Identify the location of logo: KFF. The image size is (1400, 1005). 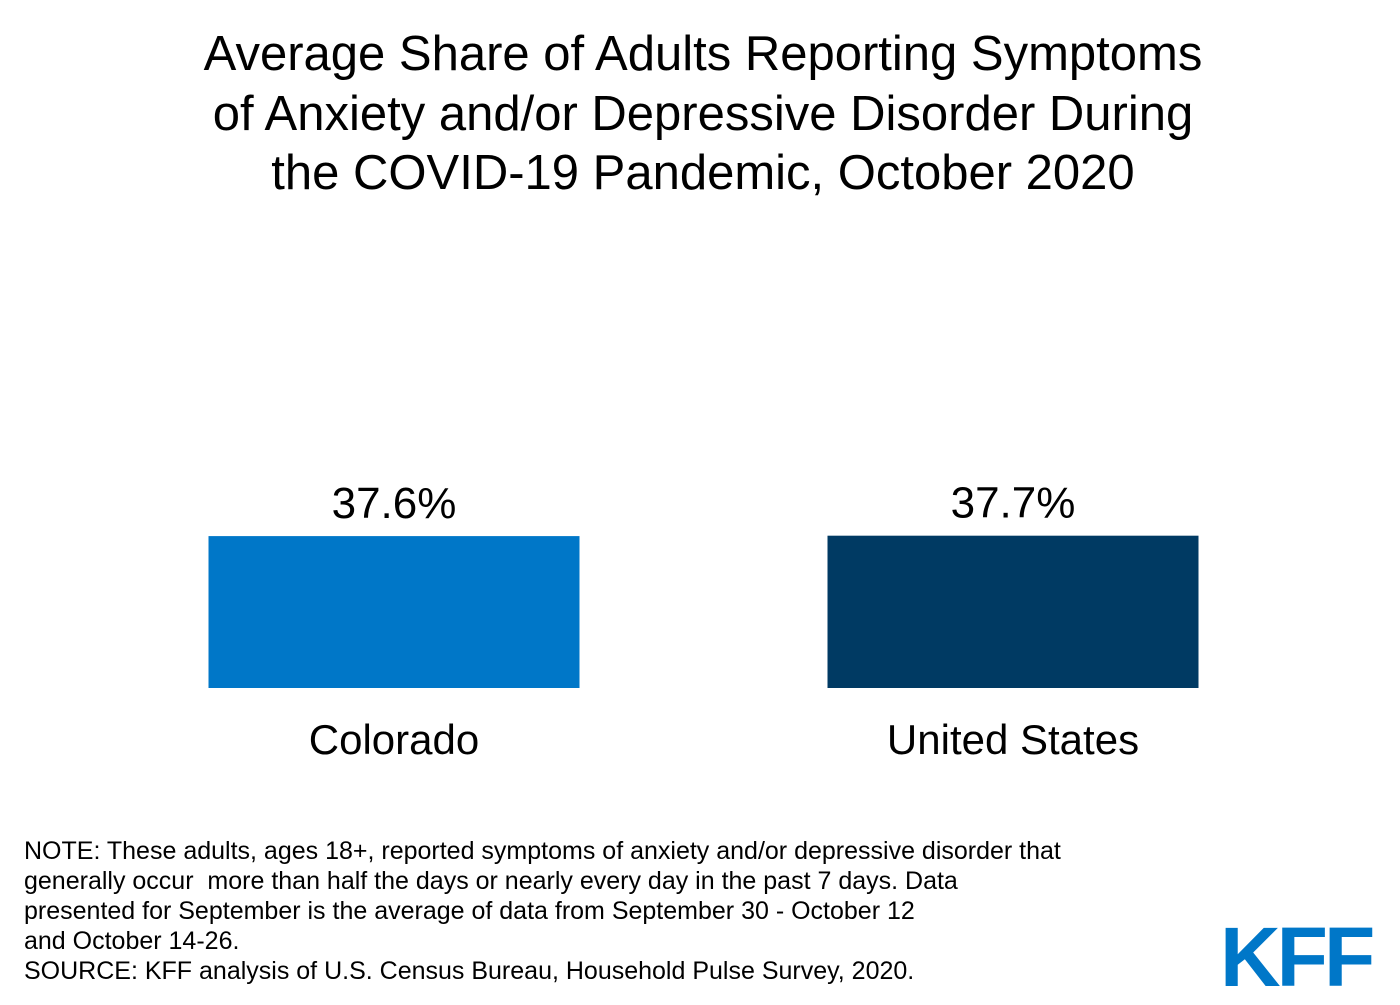
(1296, 955).